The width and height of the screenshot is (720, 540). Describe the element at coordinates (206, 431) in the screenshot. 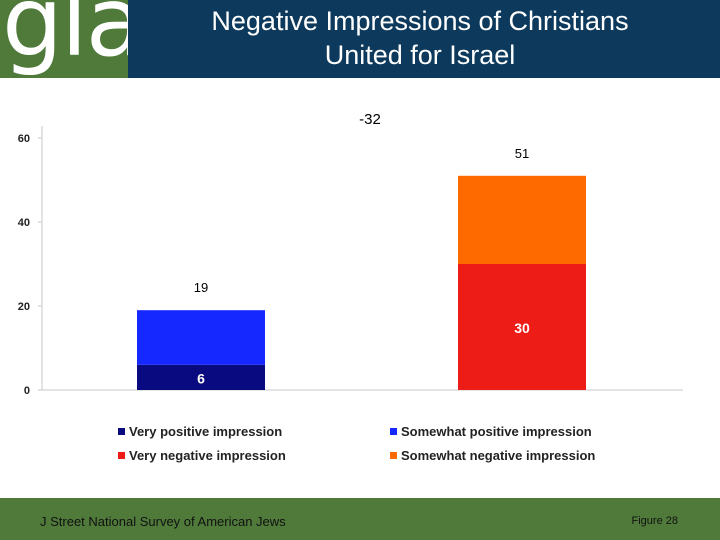

I see `legend-label: Very positive impression` at that location.